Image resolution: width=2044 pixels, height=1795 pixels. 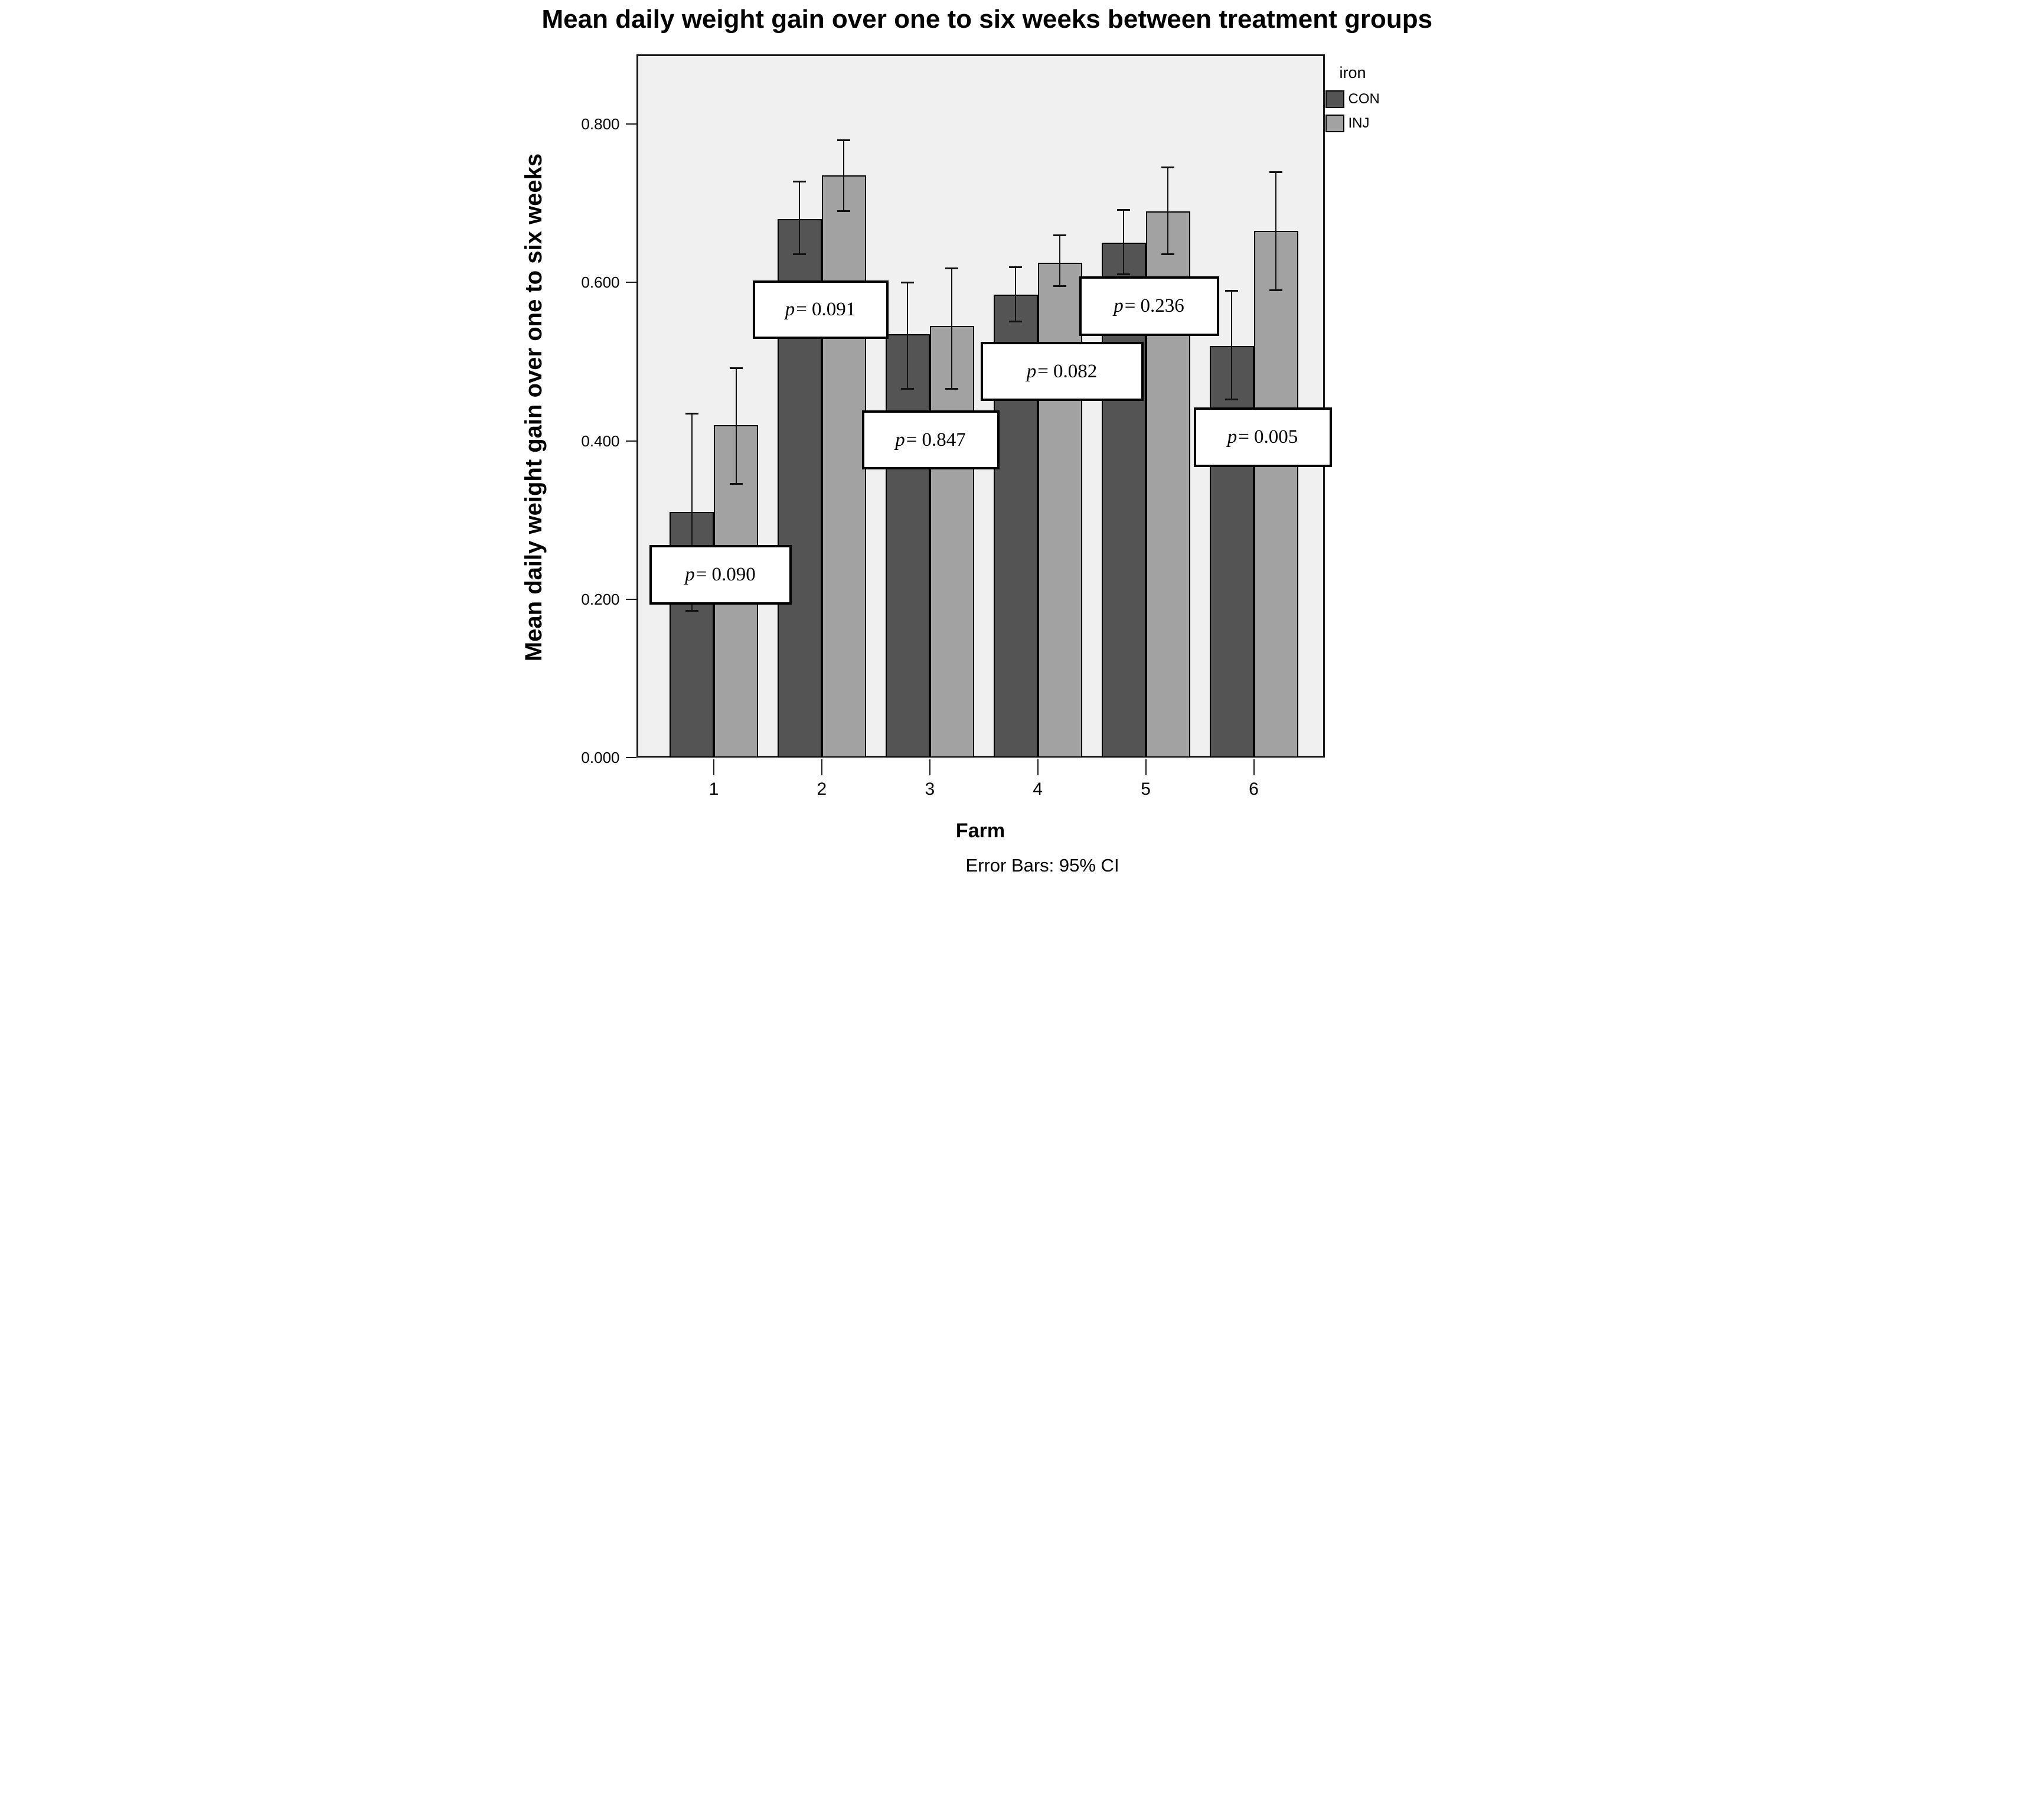 What do you see at coordinates (1146, 789) in the screenshot?
I see `x-tick-label: 5` at bounding box center [1146, 789].